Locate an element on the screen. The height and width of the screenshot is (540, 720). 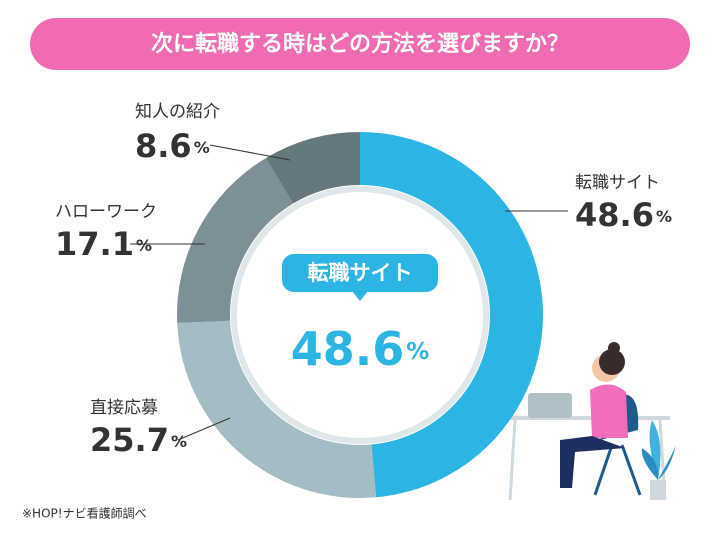
value: 8.6 is located at coordinates (163, 146).